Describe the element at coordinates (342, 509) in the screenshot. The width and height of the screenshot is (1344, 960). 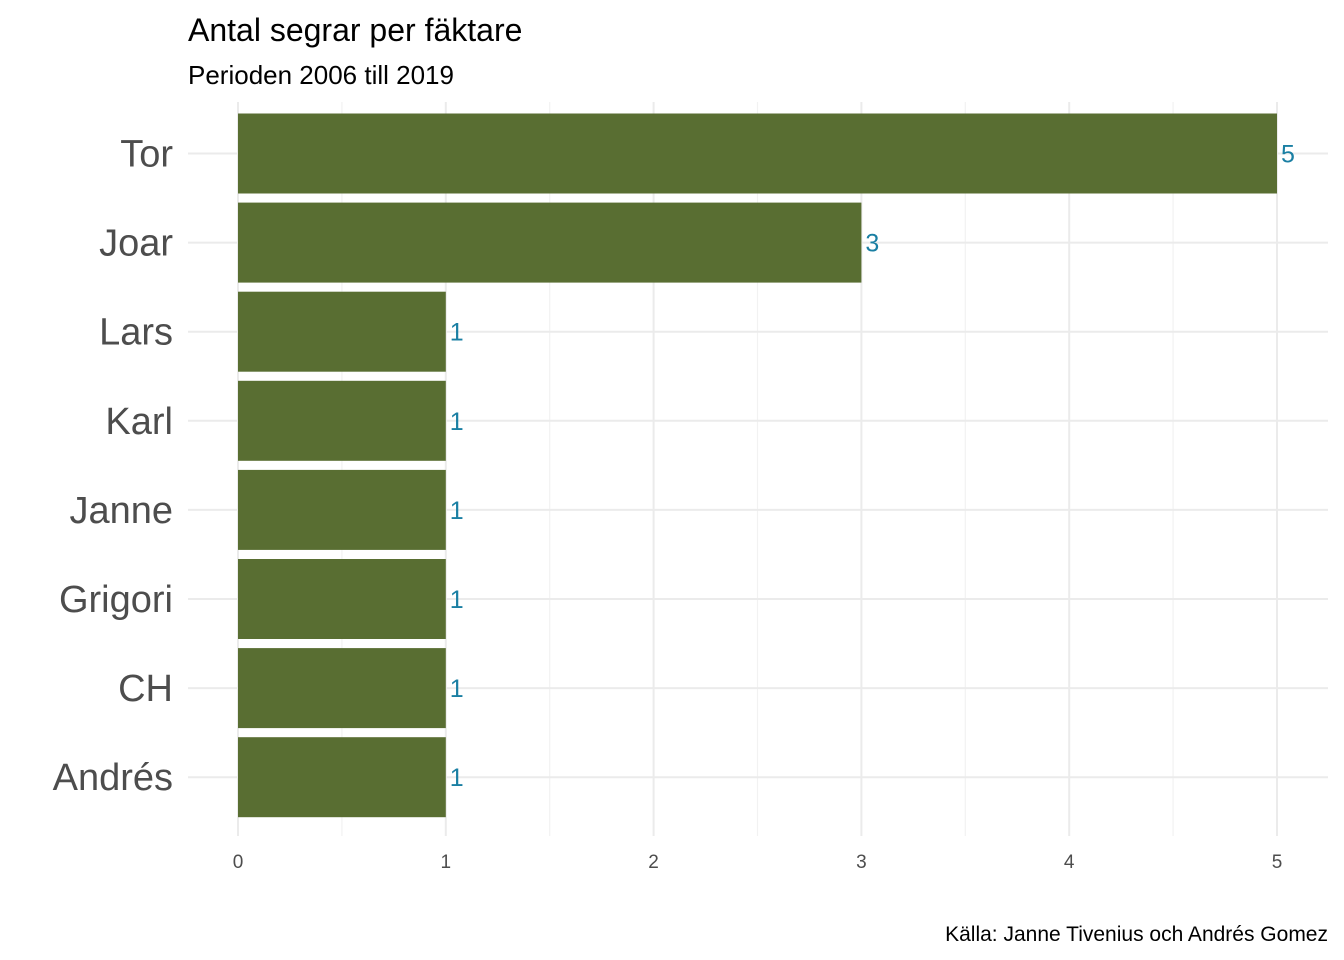
I see `bar-janne` at that location.